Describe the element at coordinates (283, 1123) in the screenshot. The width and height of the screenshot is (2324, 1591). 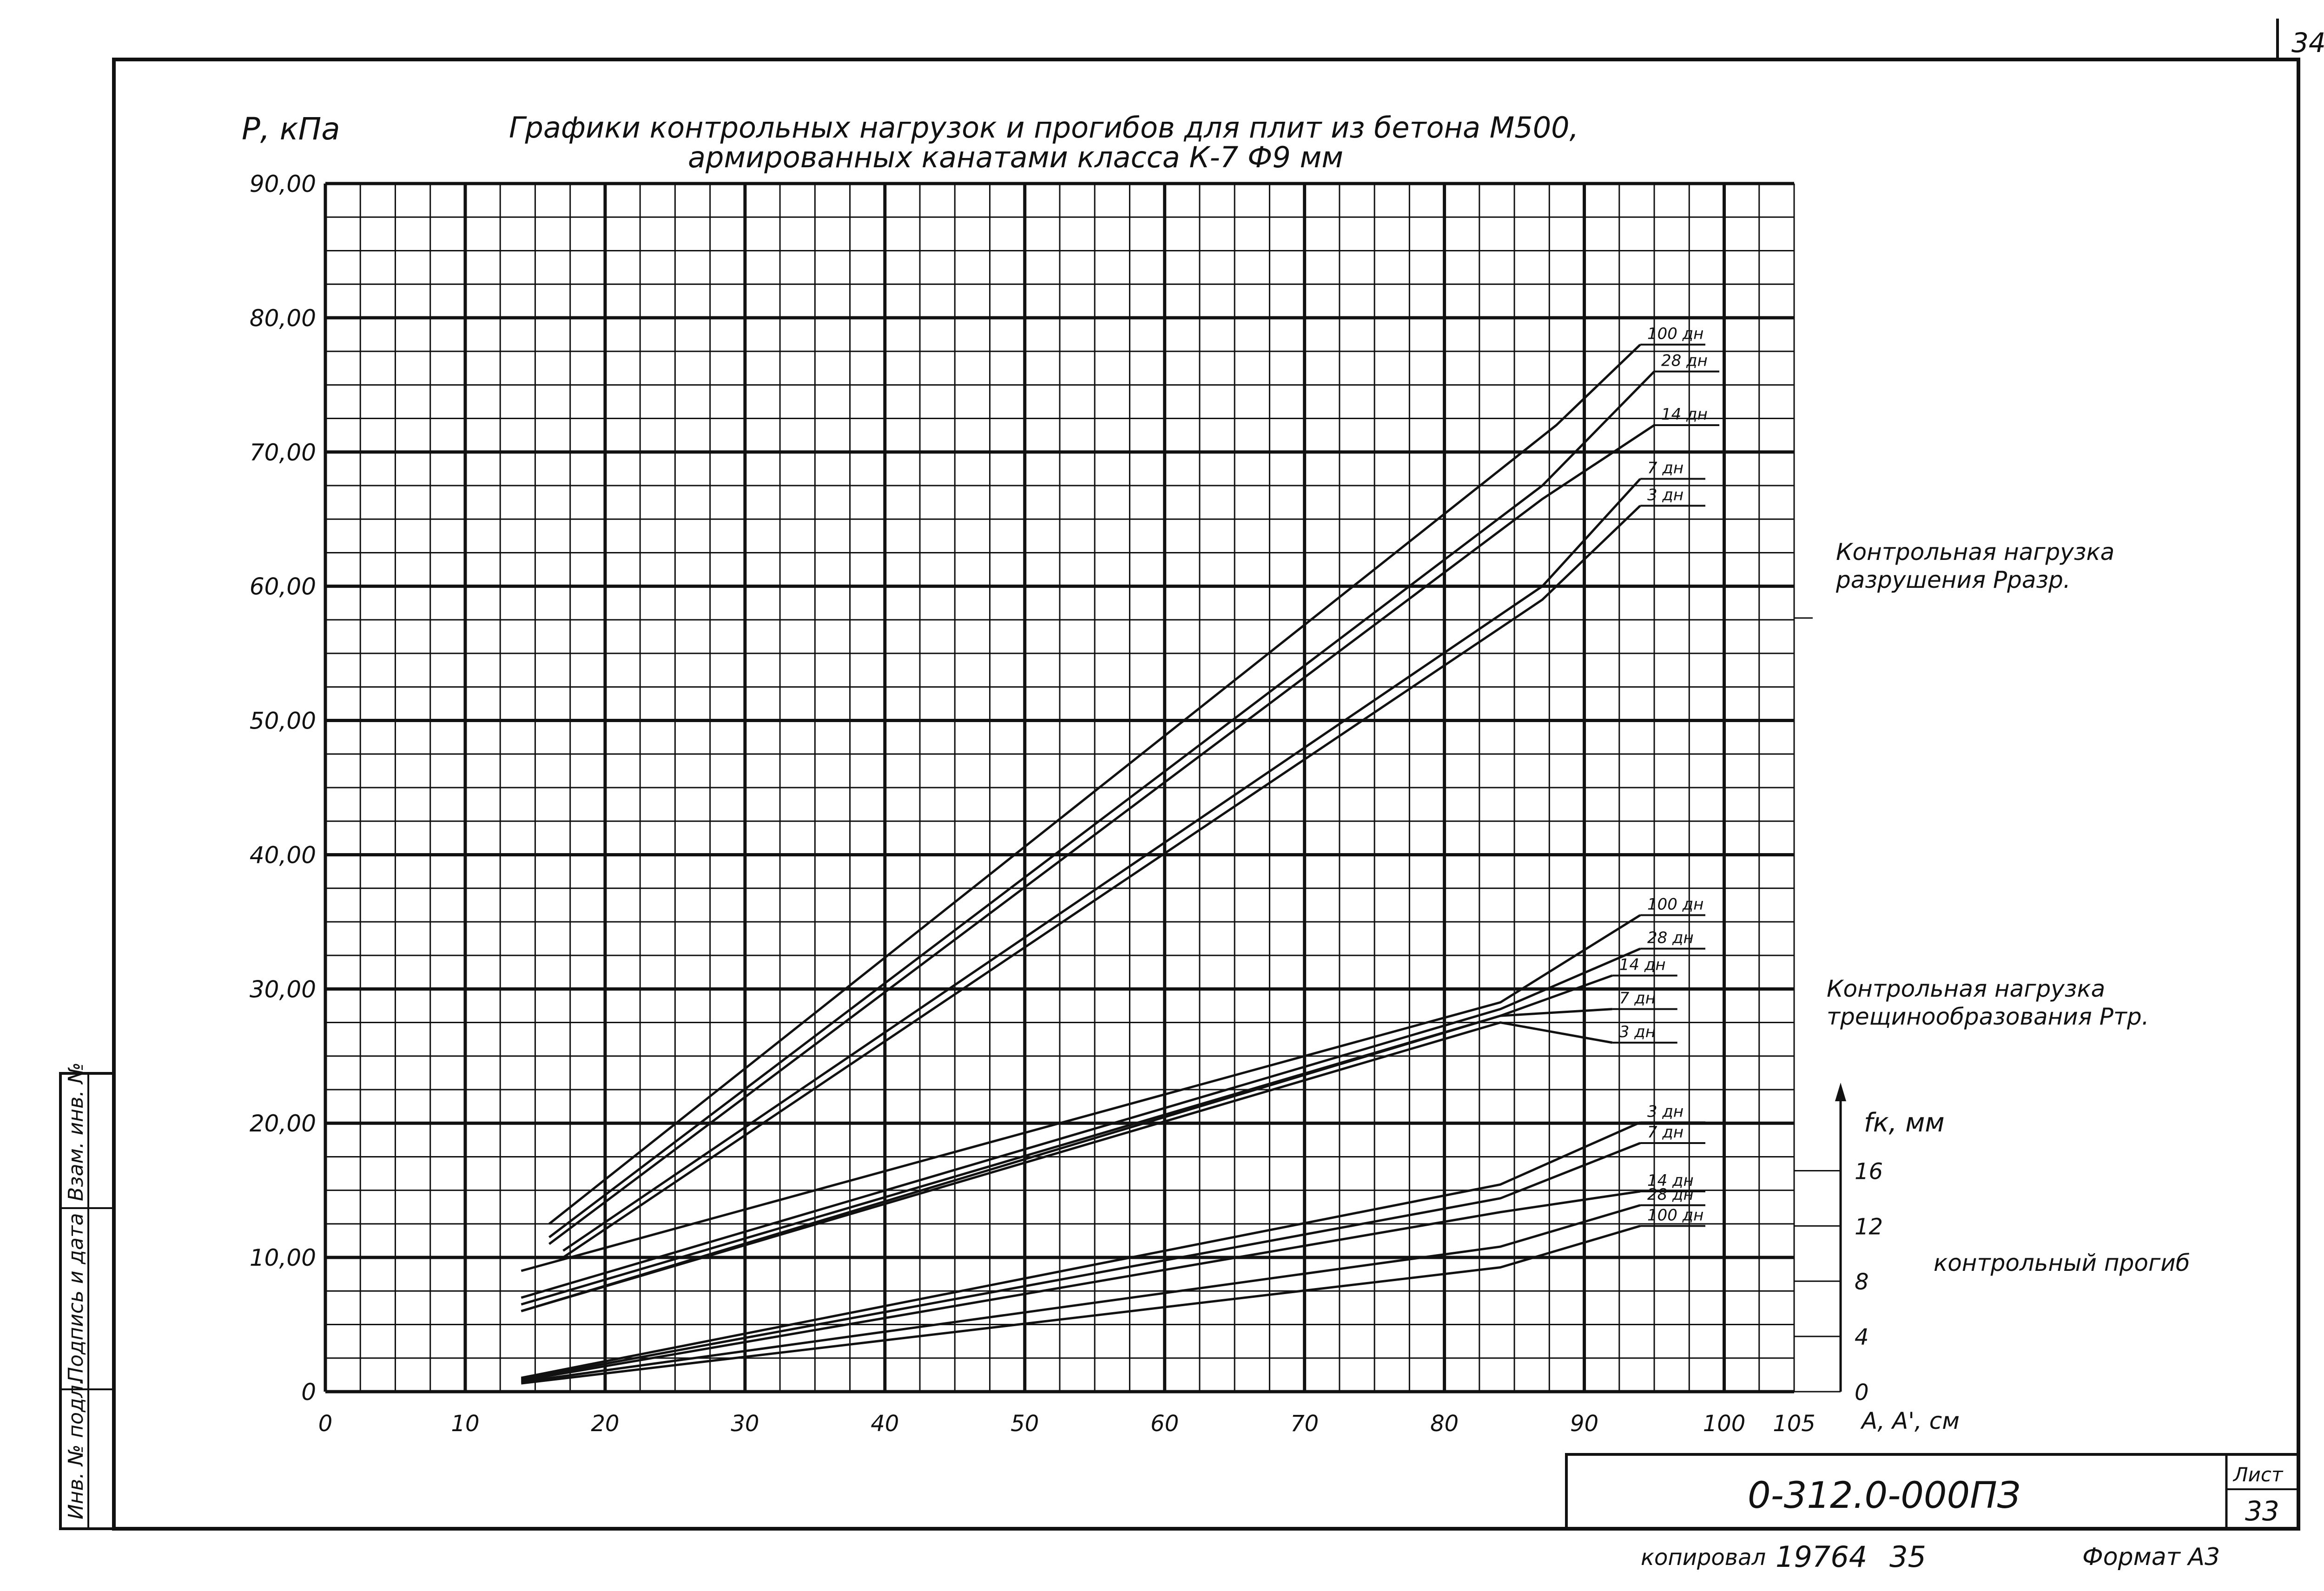
I see `y-tick-label: 20,00` at that location.